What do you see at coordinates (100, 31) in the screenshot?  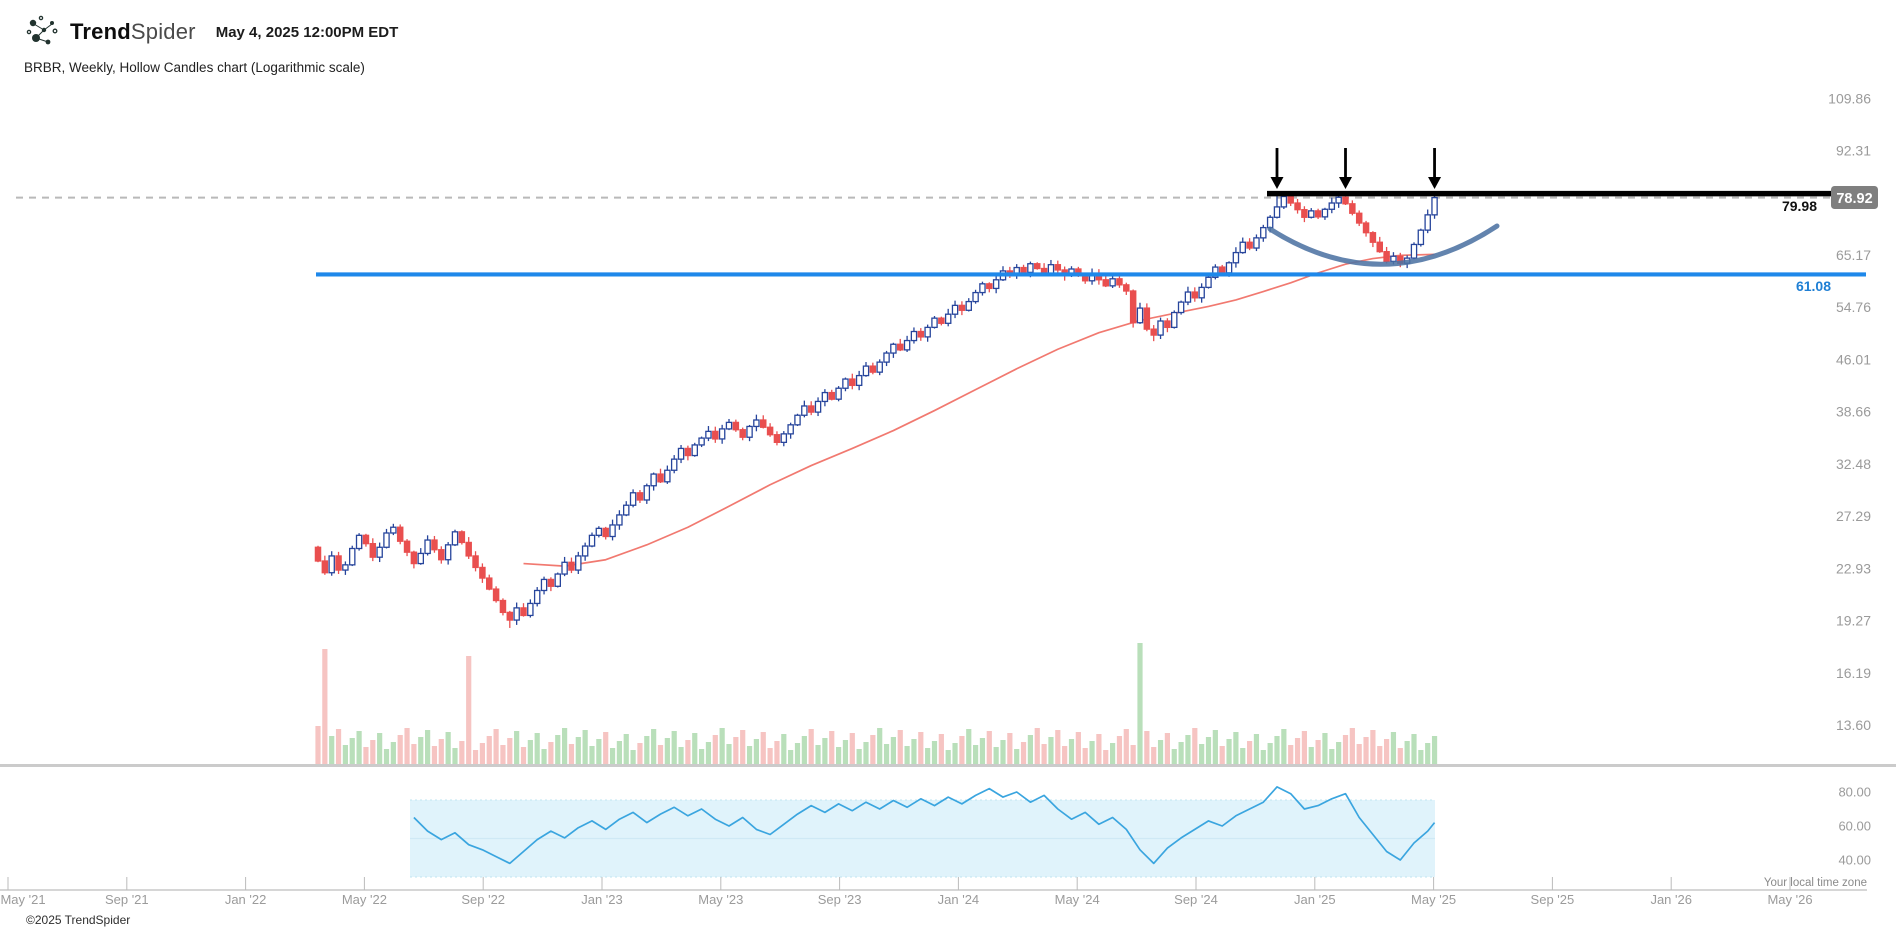 I see `logo-trend: Trend` at bounding box center [100, 31].